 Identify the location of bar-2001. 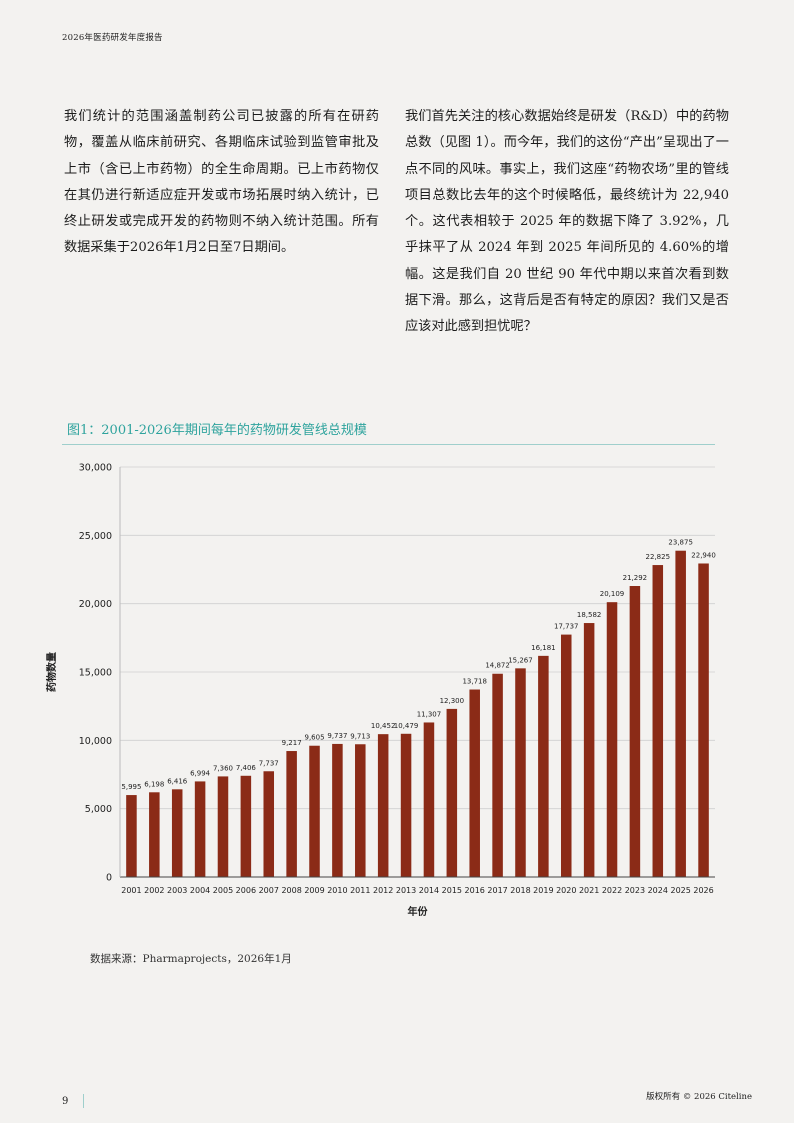
(131, 836).